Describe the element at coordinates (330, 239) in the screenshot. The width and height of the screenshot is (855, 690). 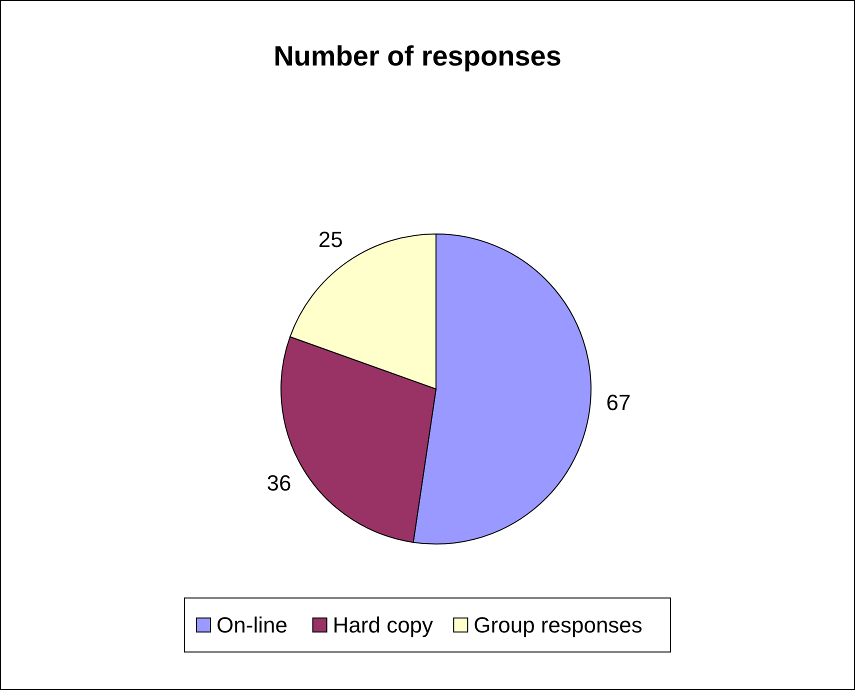
I see `data-label: 25` at that location.